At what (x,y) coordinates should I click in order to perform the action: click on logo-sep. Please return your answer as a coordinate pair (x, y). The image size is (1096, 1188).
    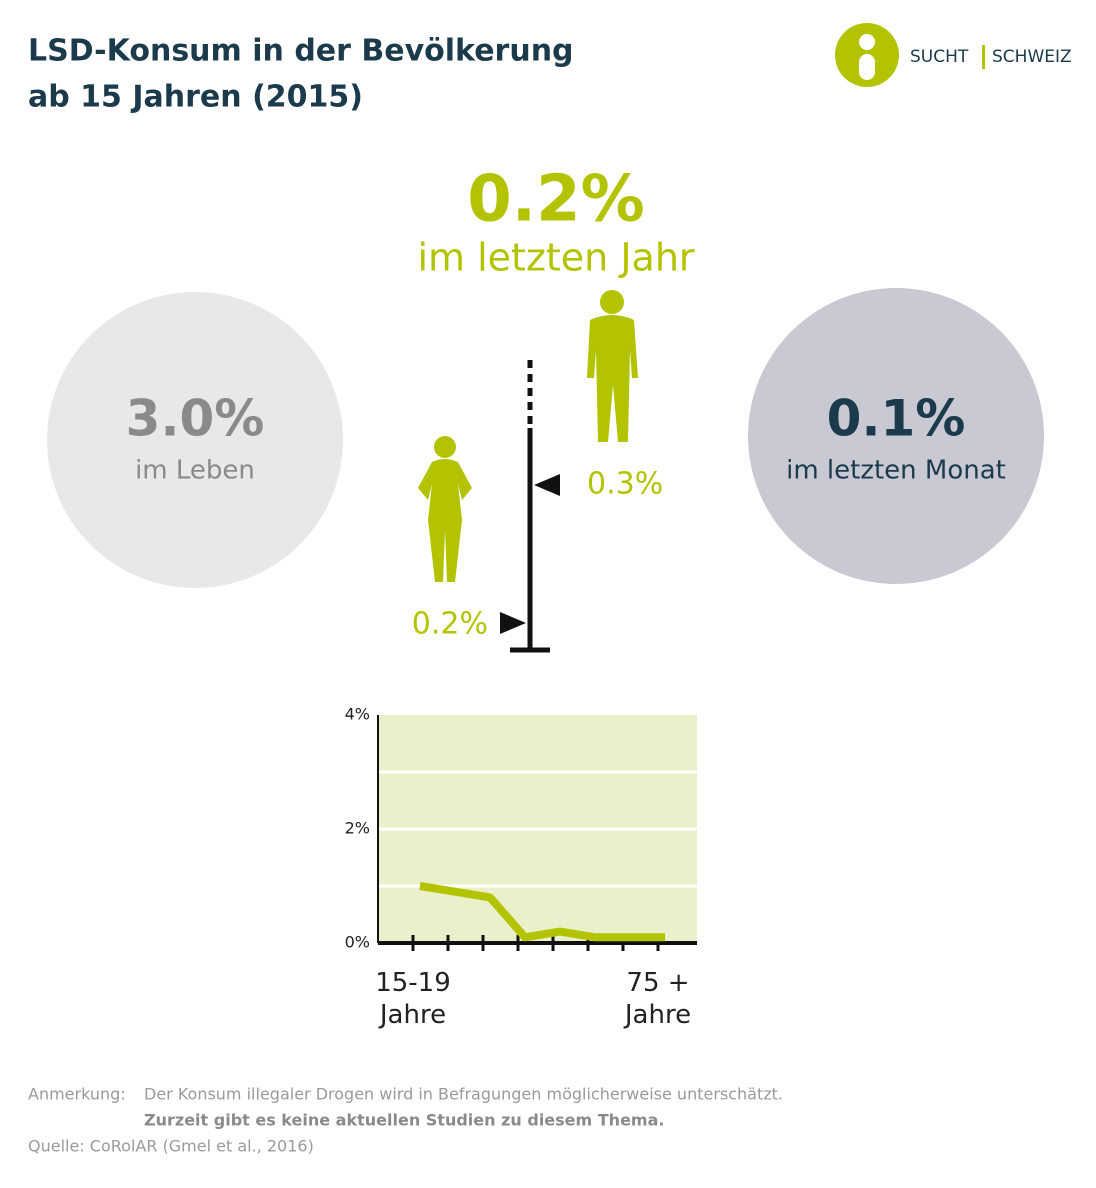
    Looking at the image, I should click on (983, 57).